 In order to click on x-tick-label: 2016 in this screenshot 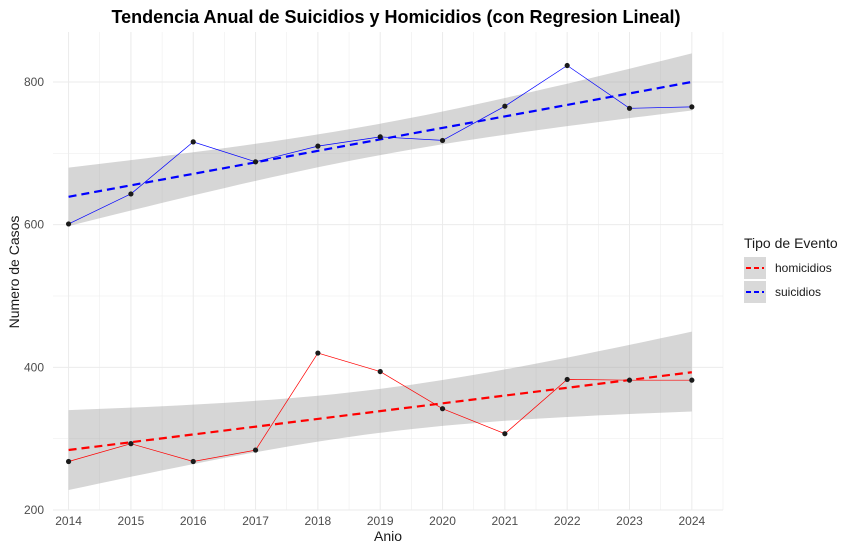, I will do `click(193, 521)`.